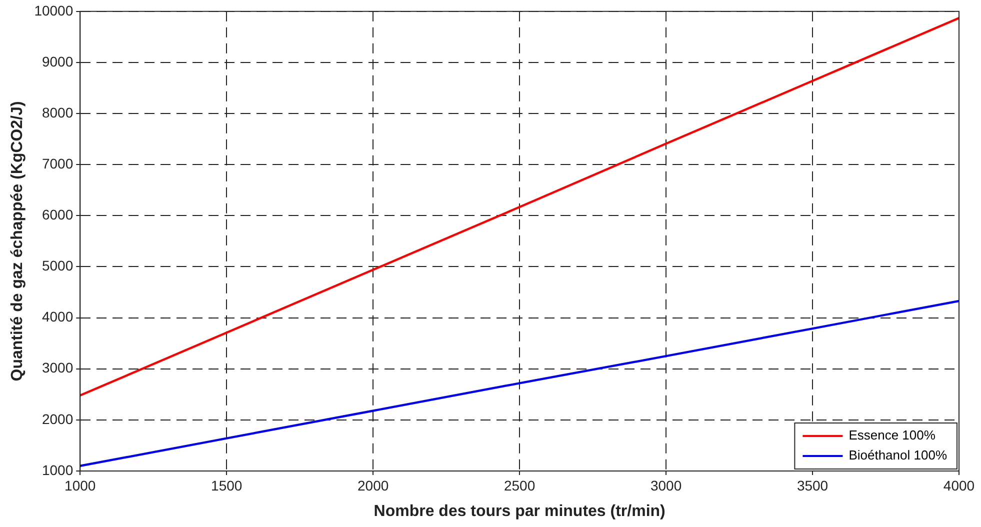 The image size is (981, 527). Describe the element at coordinates (58, 214) in the screenshot. I see `y-tick-label: 6000` at that location.